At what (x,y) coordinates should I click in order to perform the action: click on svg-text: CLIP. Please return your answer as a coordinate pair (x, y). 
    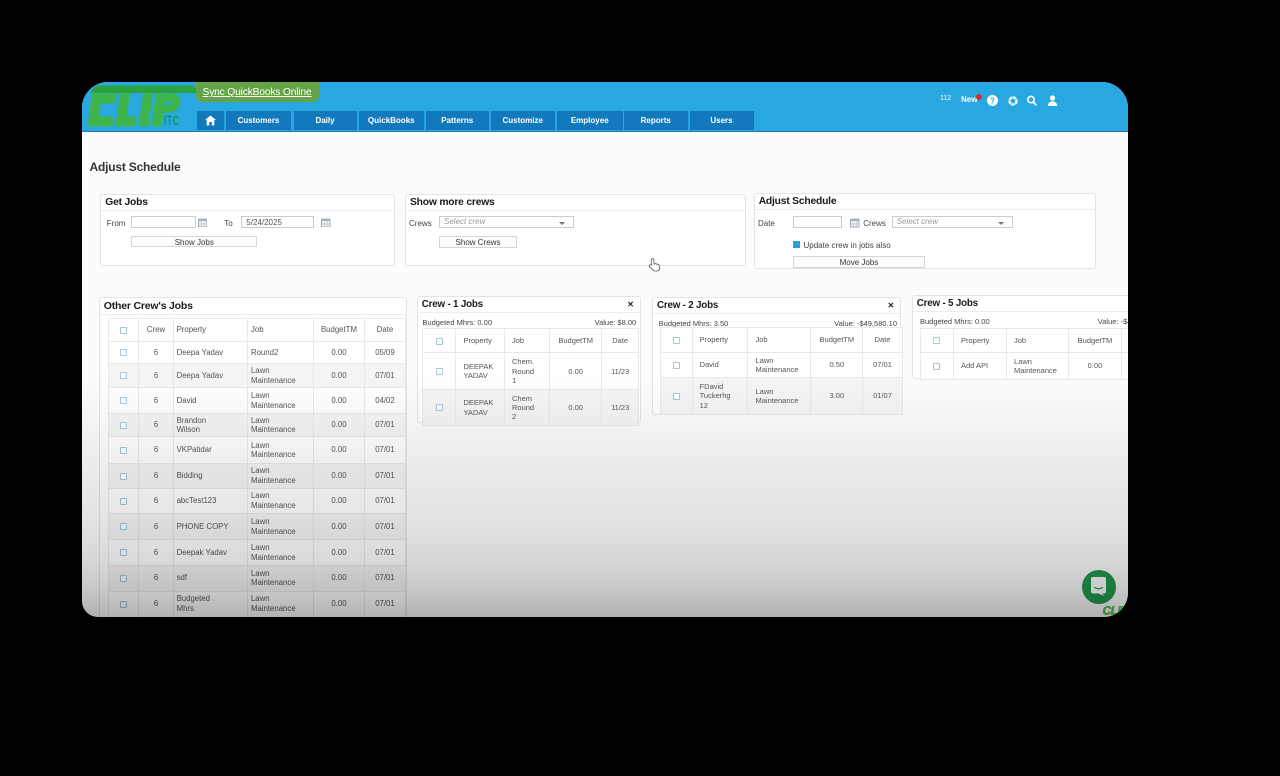
    Looking at the image, I should click on (1114, 610).